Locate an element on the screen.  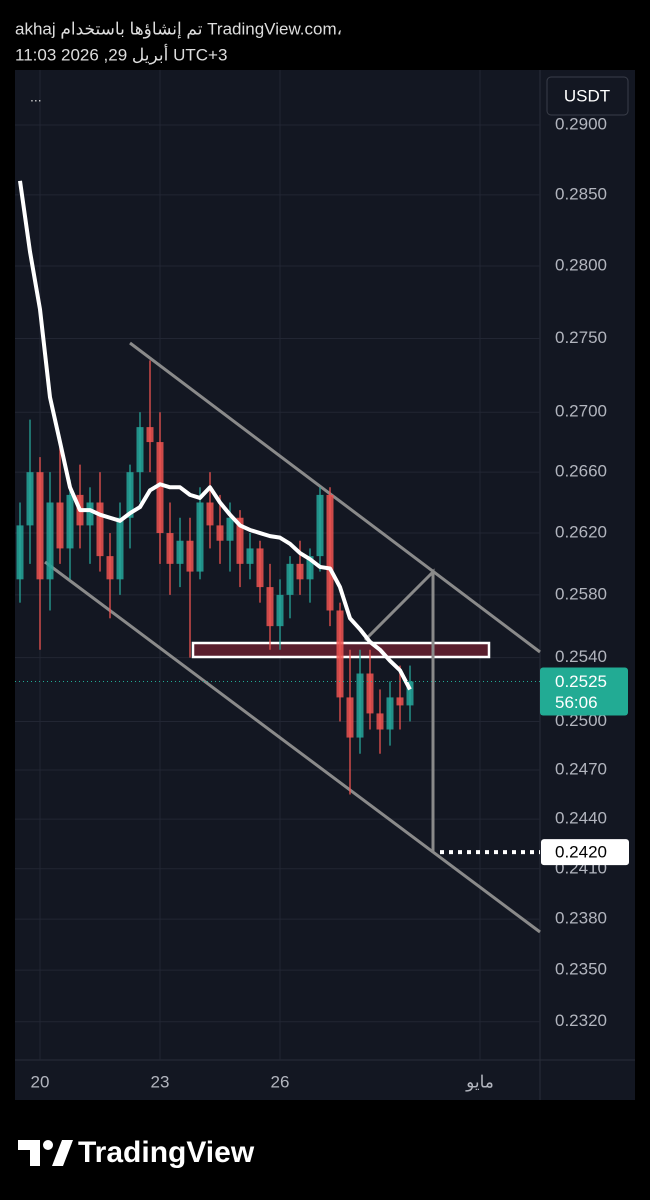
last-price: 0.2525 is located at coordinates (581, 681).